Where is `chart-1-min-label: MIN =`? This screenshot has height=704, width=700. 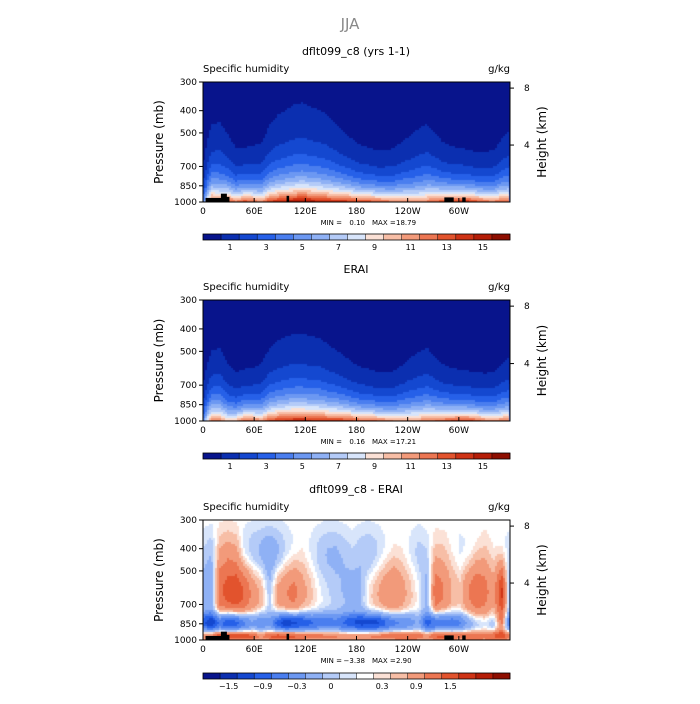
chart-1-min-label: MIN = is located at coordinates (332, 223).